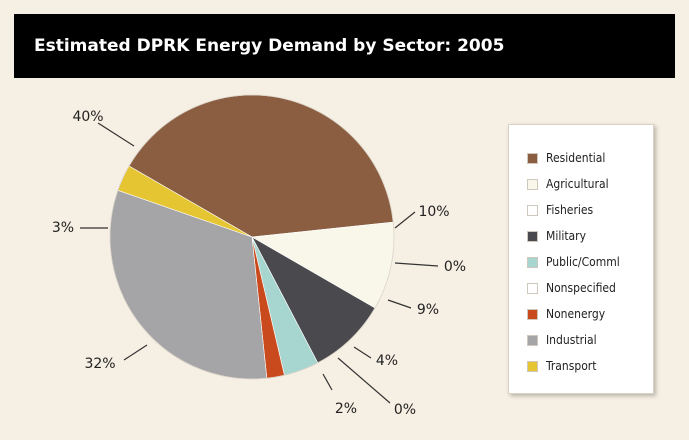 The width and height of the screenshot is (689, 440). I want to click on title-bar, so click(344, 46).